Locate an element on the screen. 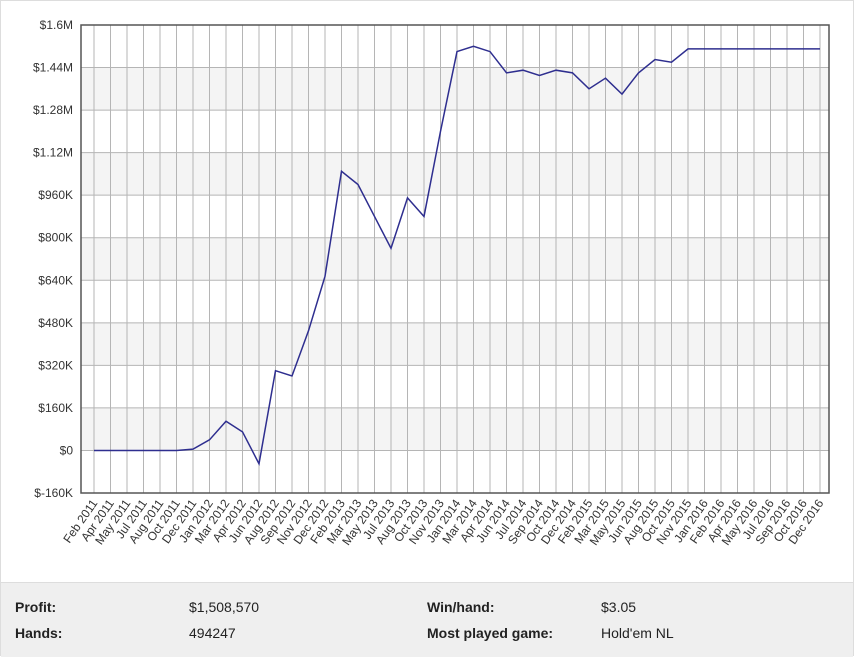  y-tick-label: $640K is located at coordinates (55, 280).